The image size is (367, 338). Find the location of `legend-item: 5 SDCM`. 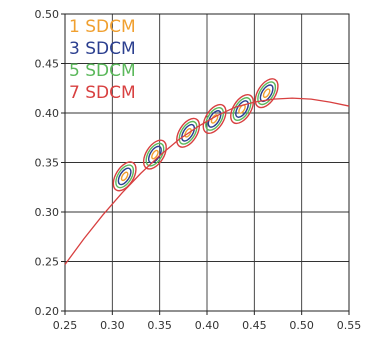

legend-item: 5 SDCM is located at coordinates (102, 71).